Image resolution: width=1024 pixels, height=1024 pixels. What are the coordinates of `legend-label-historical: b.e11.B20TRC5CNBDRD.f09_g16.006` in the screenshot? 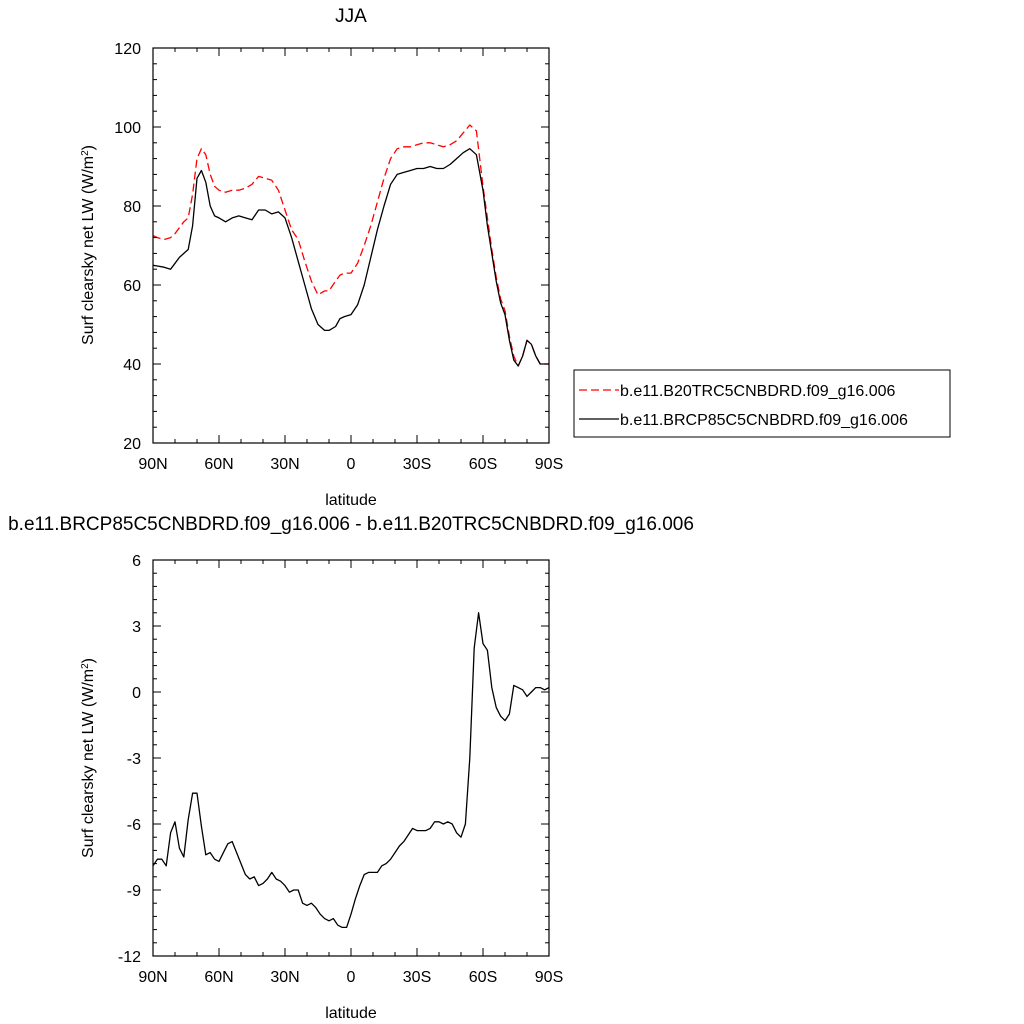 It's located at (758, 391).